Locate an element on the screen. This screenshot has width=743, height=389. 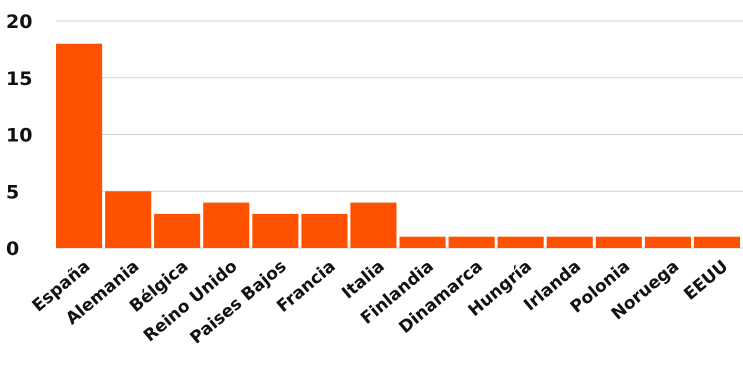
y-tick-label: 0 is located at coordinates (12, 249).